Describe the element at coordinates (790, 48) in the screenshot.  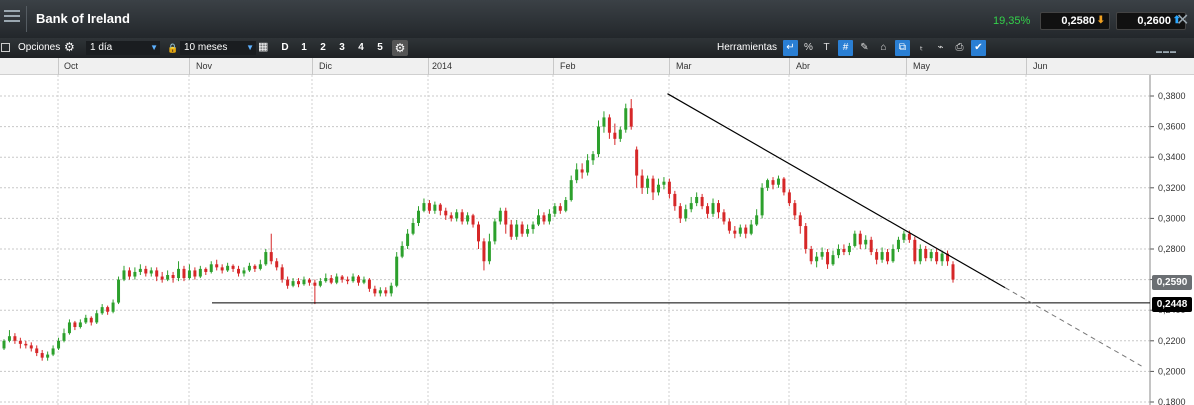
I see `bring-to-front-icon: ↵` at that location.